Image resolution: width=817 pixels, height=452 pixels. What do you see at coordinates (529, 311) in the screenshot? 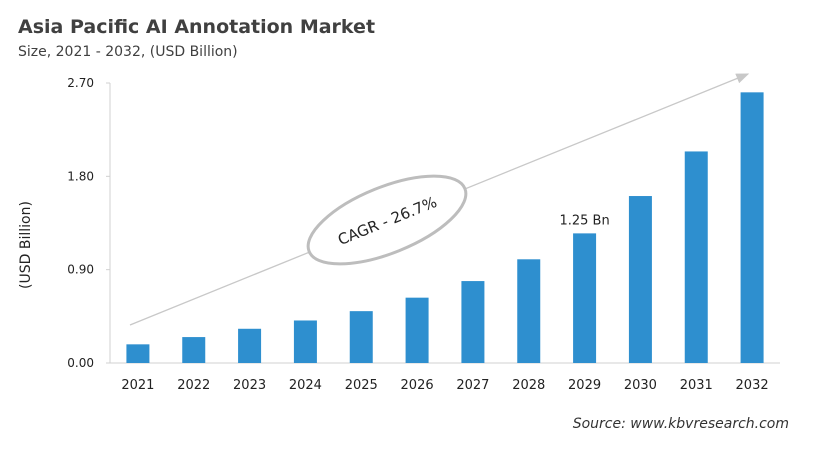
I see `bar-2028` at bounding box center [529, 311].